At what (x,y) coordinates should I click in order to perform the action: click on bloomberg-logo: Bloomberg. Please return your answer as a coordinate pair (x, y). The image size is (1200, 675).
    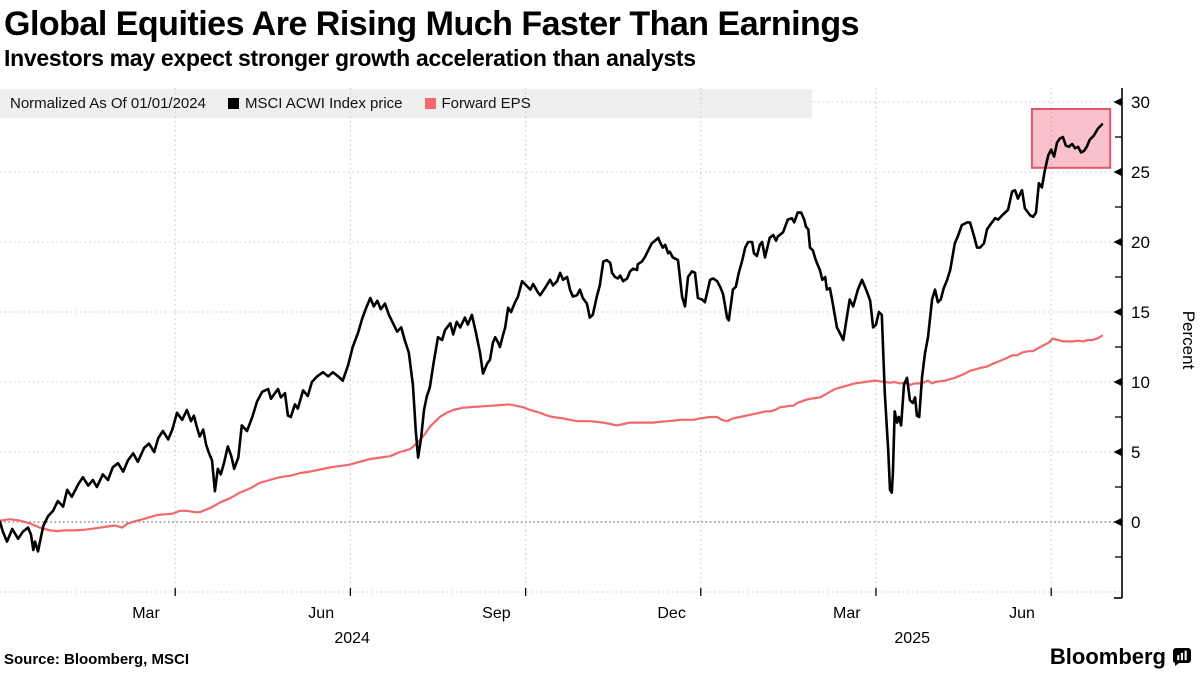
    Looking at the image, I should click on (1121, 657).